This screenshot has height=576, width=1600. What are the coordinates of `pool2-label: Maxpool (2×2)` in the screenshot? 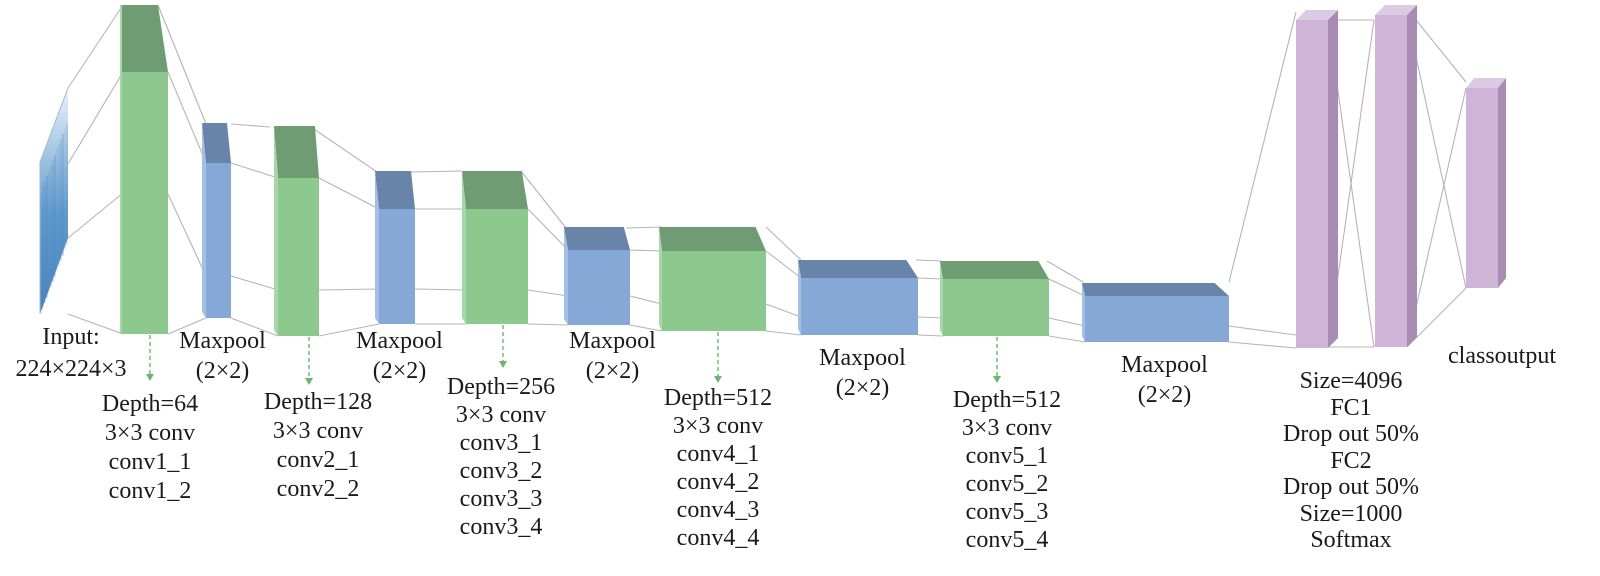 It's located at (399, 356).